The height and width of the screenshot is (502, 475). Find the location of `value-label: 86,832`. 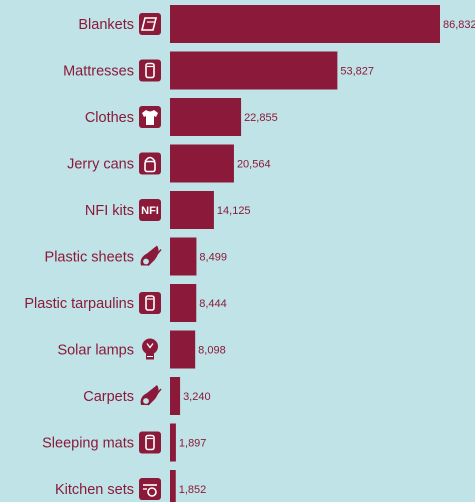

value-label: 86,832 is located at coordinates (459, 25).